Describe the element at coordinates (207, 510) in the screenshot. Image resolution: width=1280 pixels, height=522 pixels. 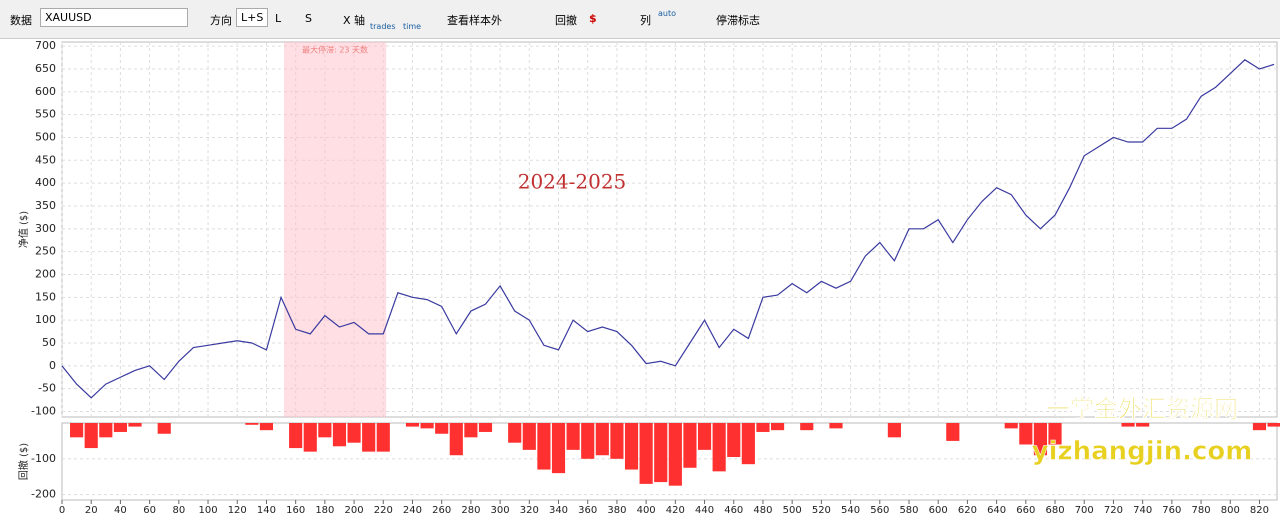
I see `x-tick-label: 100` at that location.